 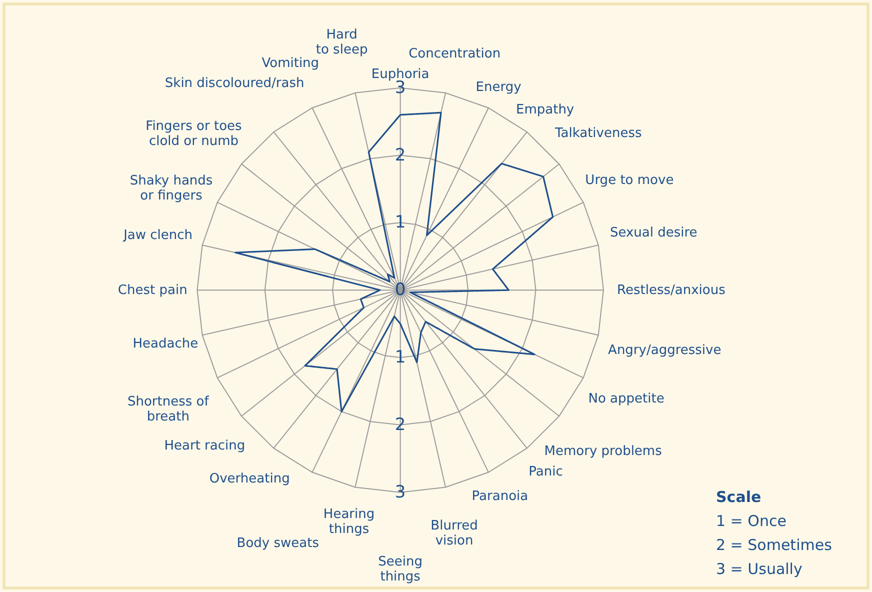 I want to click on spoke-label: Paranoia, so click(x=500, y=496).